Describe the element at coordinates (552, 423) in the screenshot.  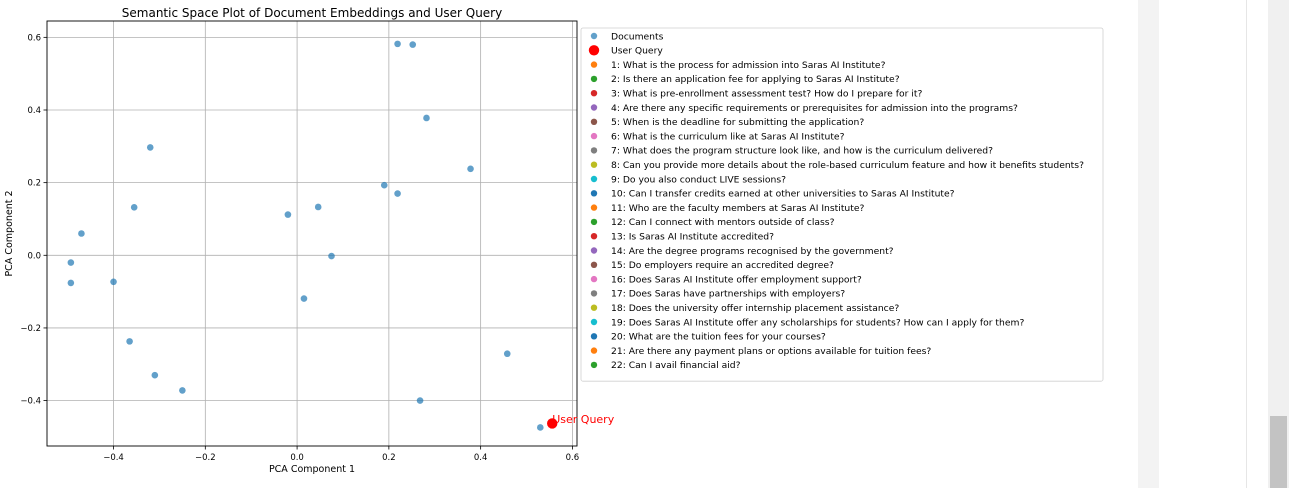
I see `user-query-point` at that location.